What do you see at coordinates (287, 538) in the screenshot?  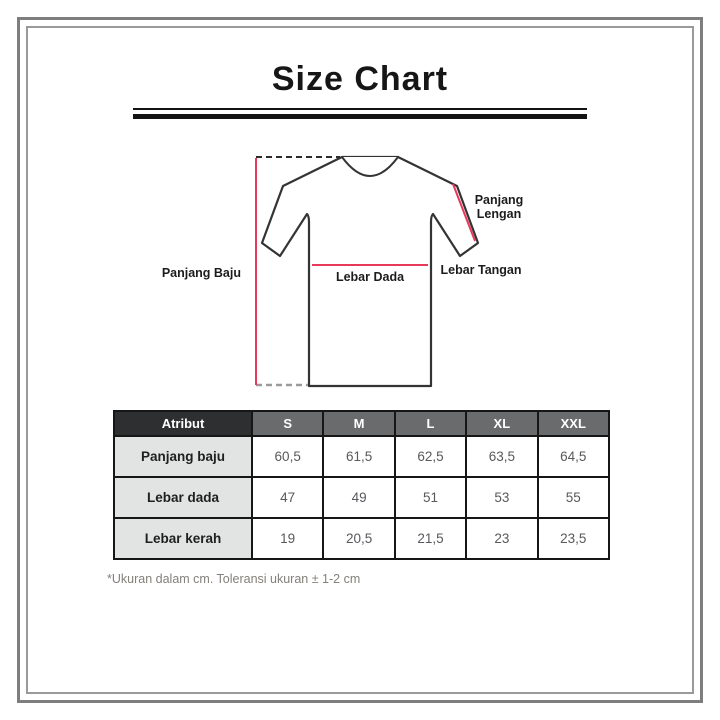 I see `size-value-cell: 19` at bounding box center [287, 538].